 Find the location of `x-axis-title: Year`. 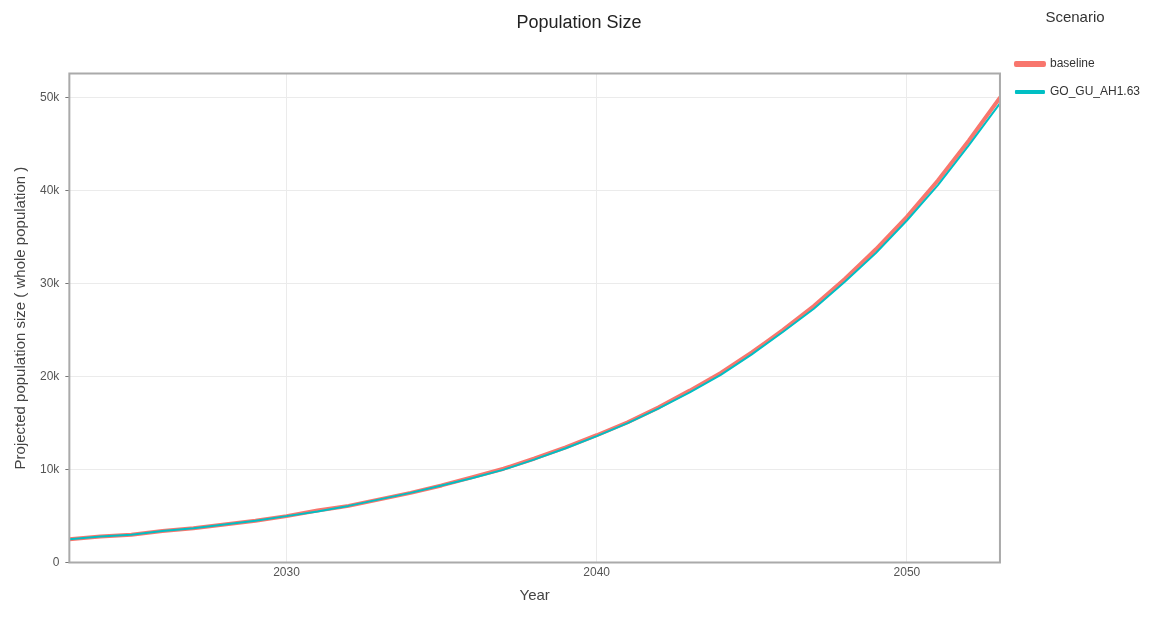

x-axis-title: Year is located at coordinates (534, 595).